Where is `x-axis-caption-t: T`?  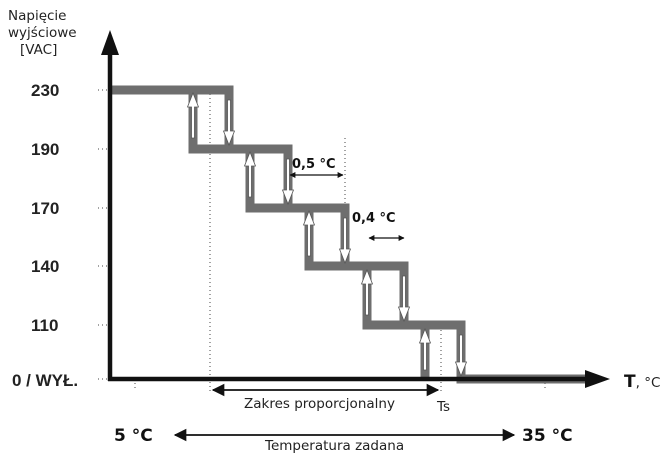 x-axis-caption-t: T is located at coordinates (630, 382).